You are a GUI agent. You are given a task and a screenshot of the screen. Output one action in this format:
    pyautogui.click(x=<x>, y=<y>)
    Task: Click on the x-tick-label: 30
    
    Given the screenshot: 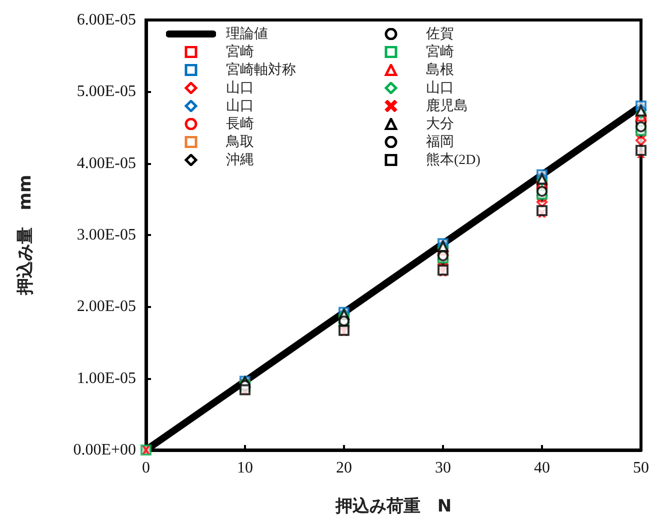 What is the action you would take?
    pyautogui.click(x=443, y=468)
    